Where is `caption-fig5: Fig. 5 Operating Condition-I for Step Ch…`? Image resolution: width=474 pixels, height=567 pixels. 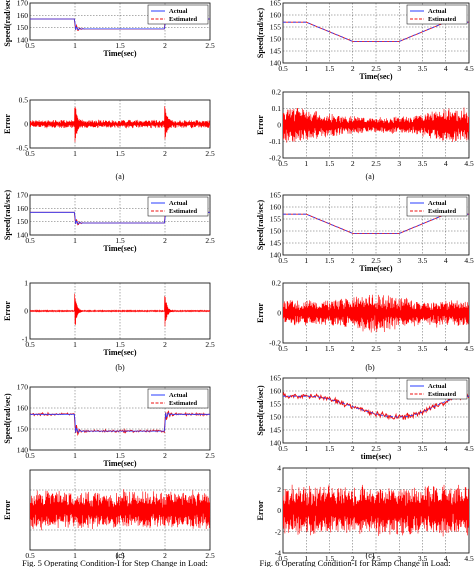
caption-fig5: Fig. 5 Operating Condition-I for Step Ch… is located at coordinates (115, 562).